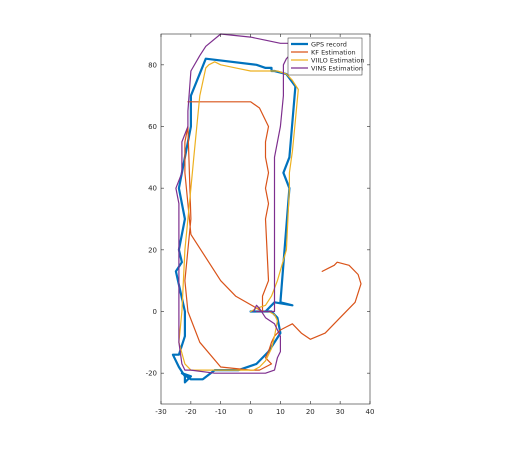  I want to click on legend-label-vins-estimation: VINS Estimation, so click(337, 68).